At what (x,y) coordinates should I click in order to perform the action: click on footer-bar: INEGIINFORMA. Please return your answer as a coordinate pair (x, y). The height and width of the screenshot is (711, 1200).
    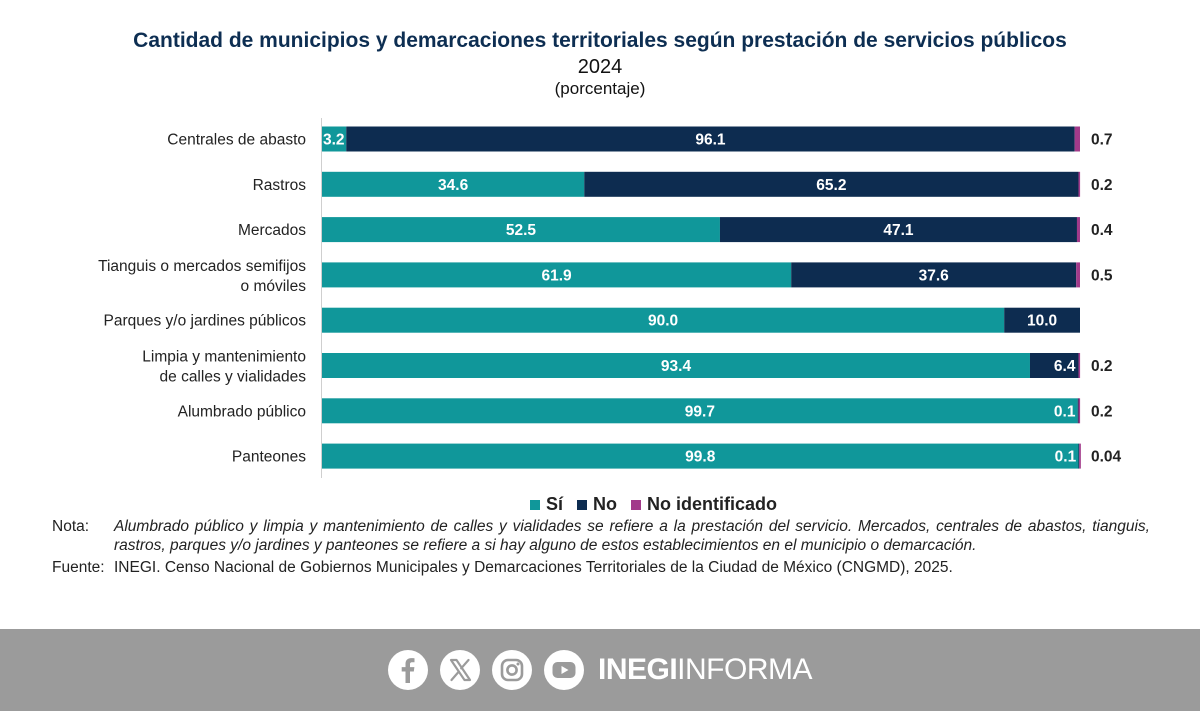
    Looking at the image, I should click on (600, 670).